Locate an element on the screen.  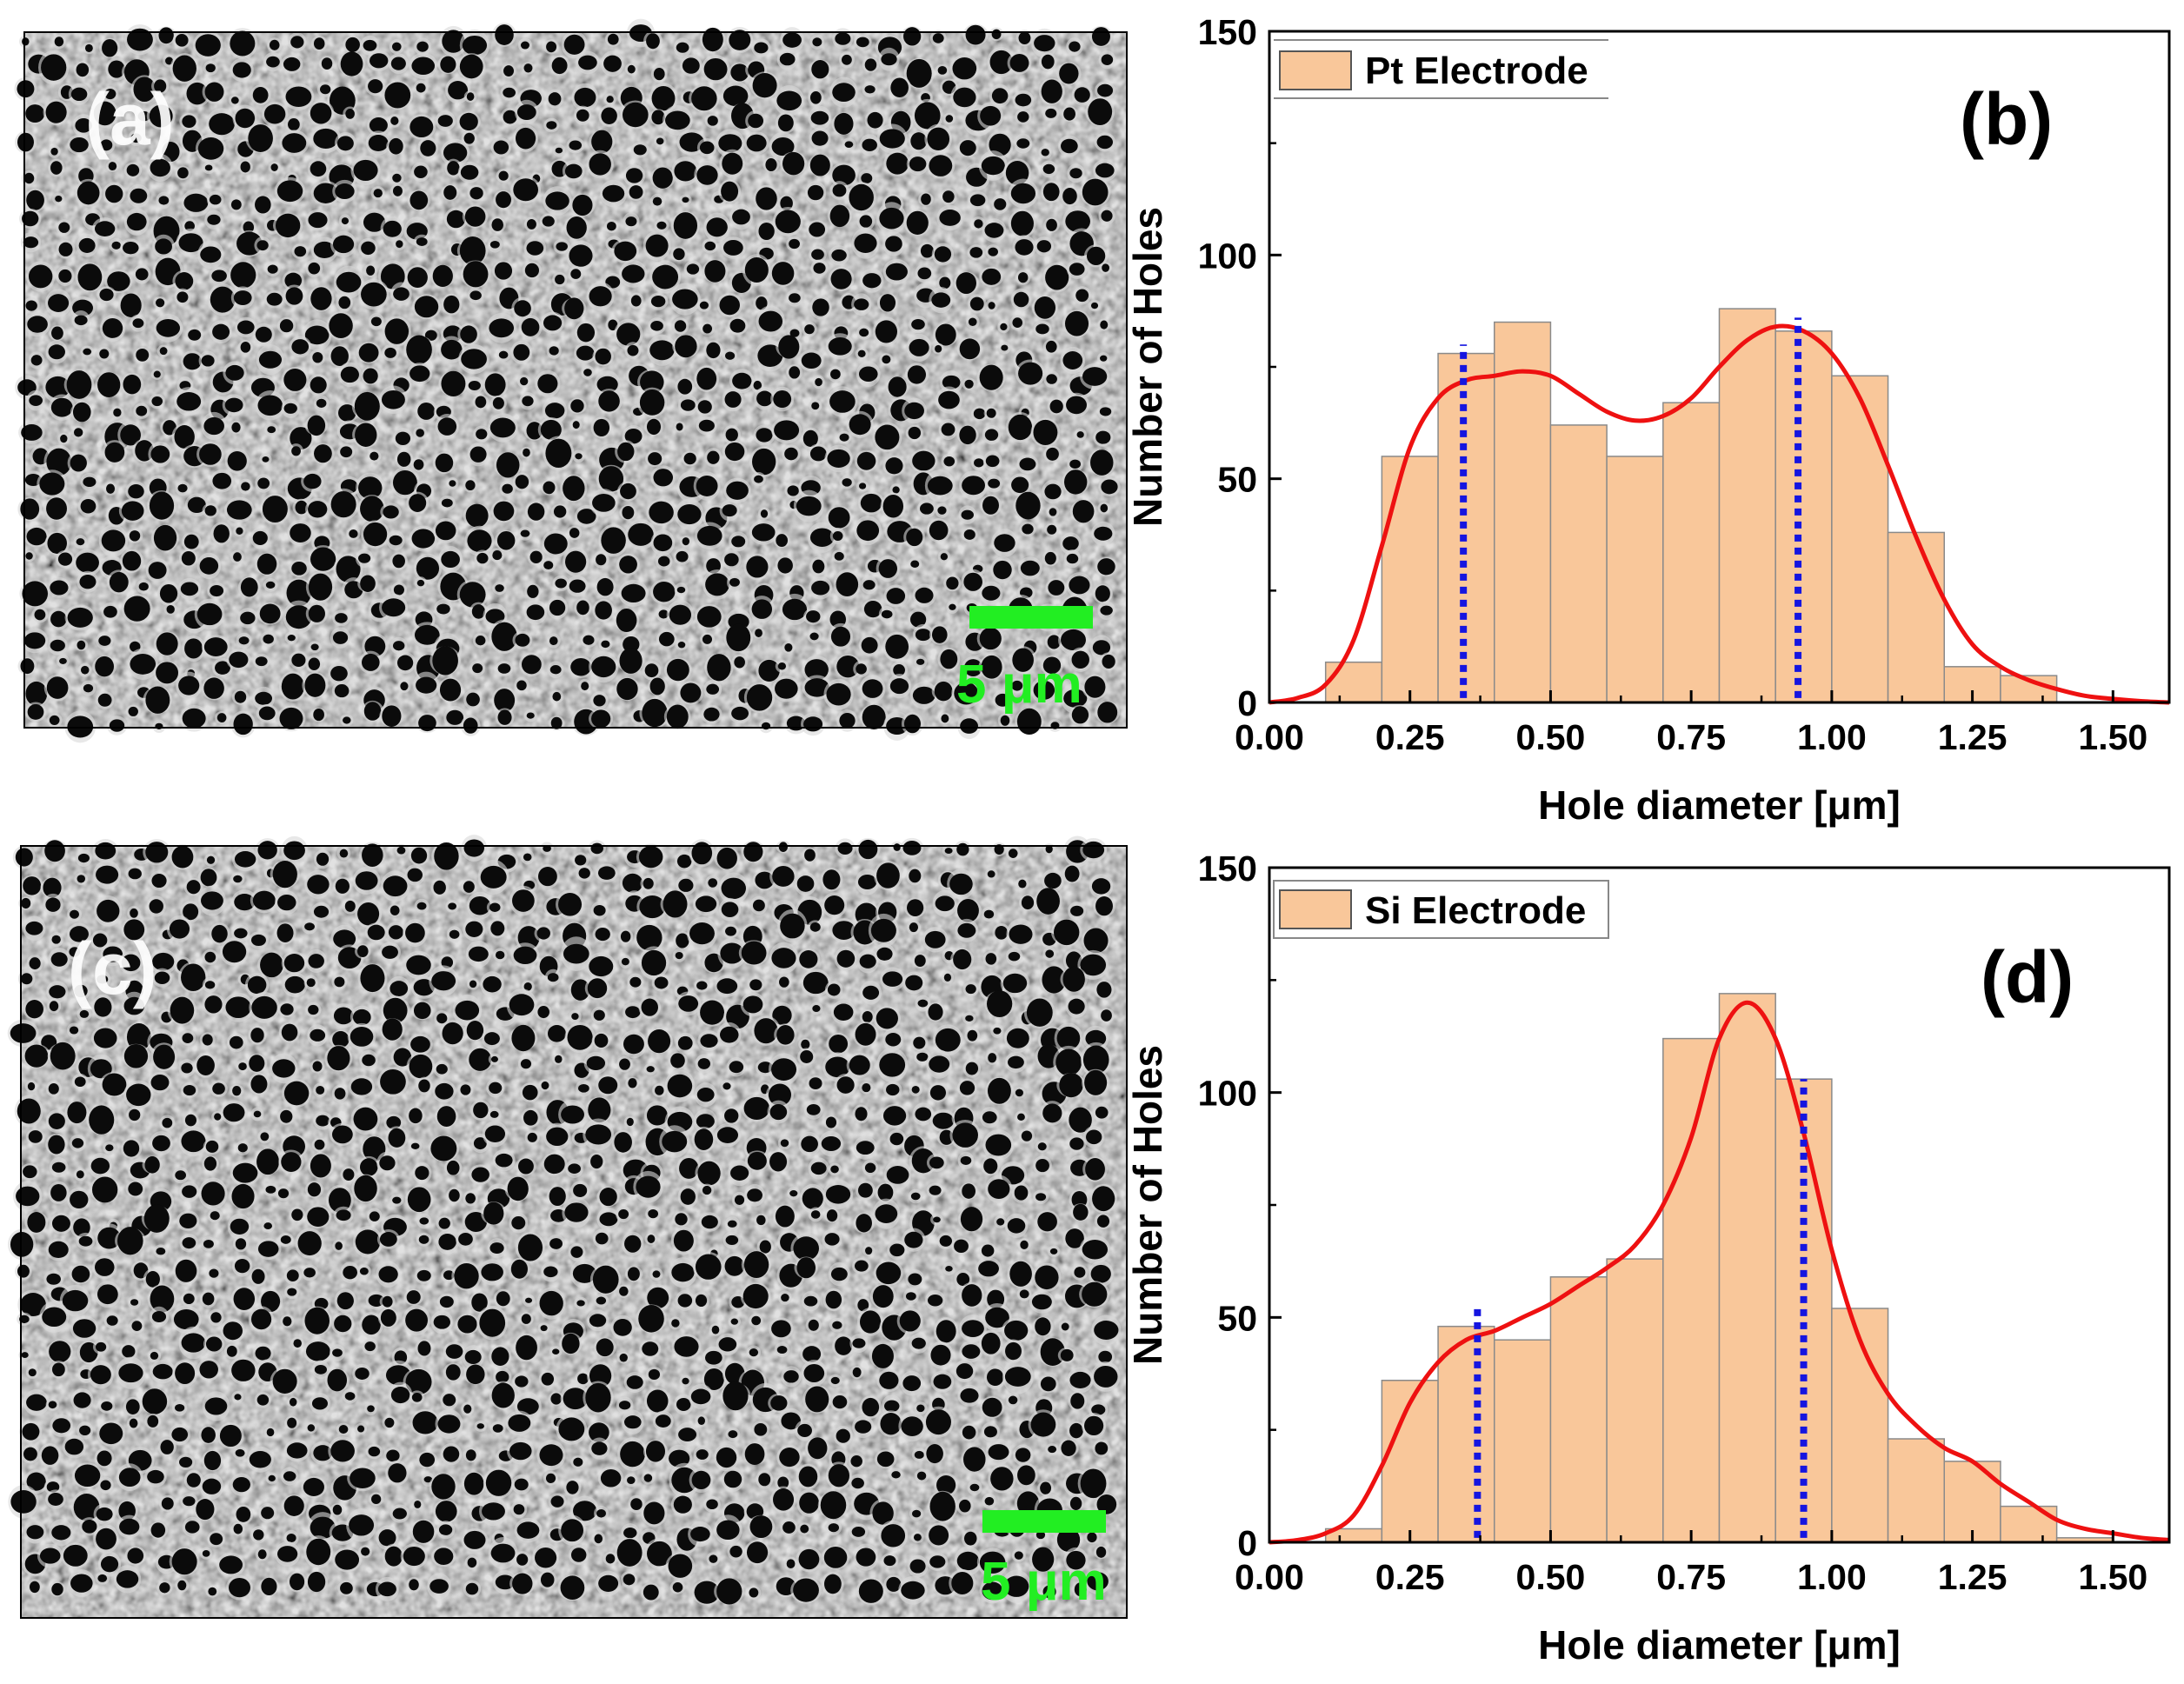
legend-label: Si Electrode is located at coordinates (1475, 910).